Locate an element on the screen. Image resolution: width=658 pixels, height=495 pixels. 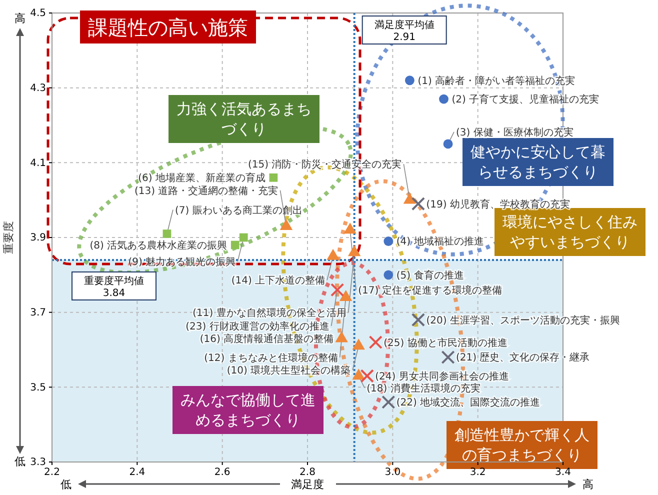
annotation: (8) 活気ある農林水産業の振興 is located at coordinates (159, 245).